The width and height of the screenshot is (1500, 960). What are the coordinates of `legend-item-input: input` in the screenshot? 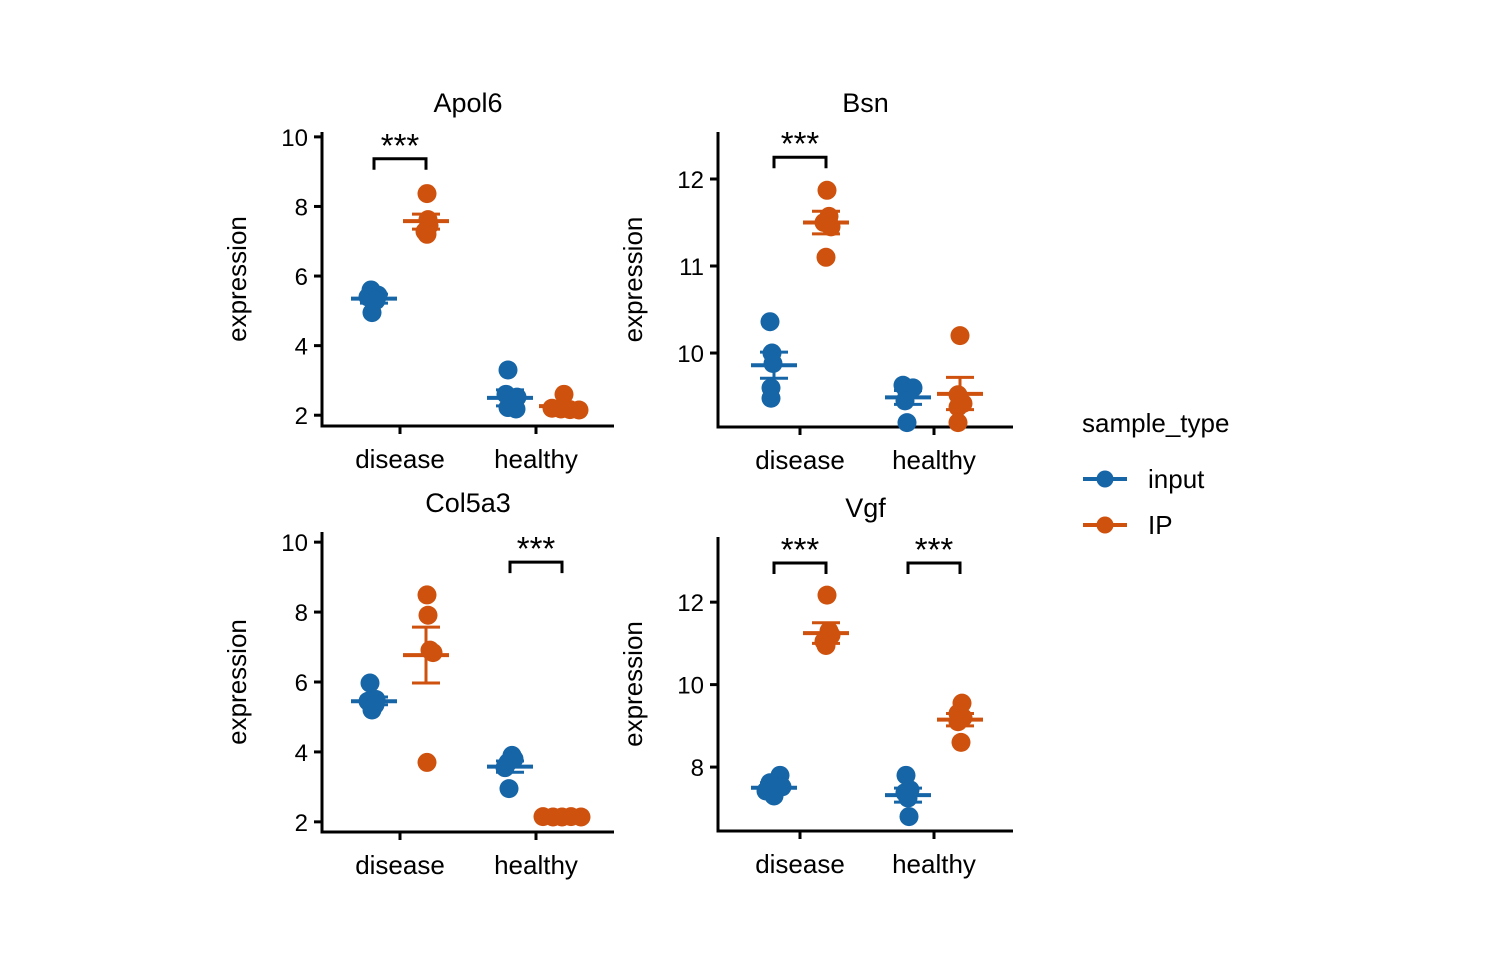 It's located at (1155, 479).